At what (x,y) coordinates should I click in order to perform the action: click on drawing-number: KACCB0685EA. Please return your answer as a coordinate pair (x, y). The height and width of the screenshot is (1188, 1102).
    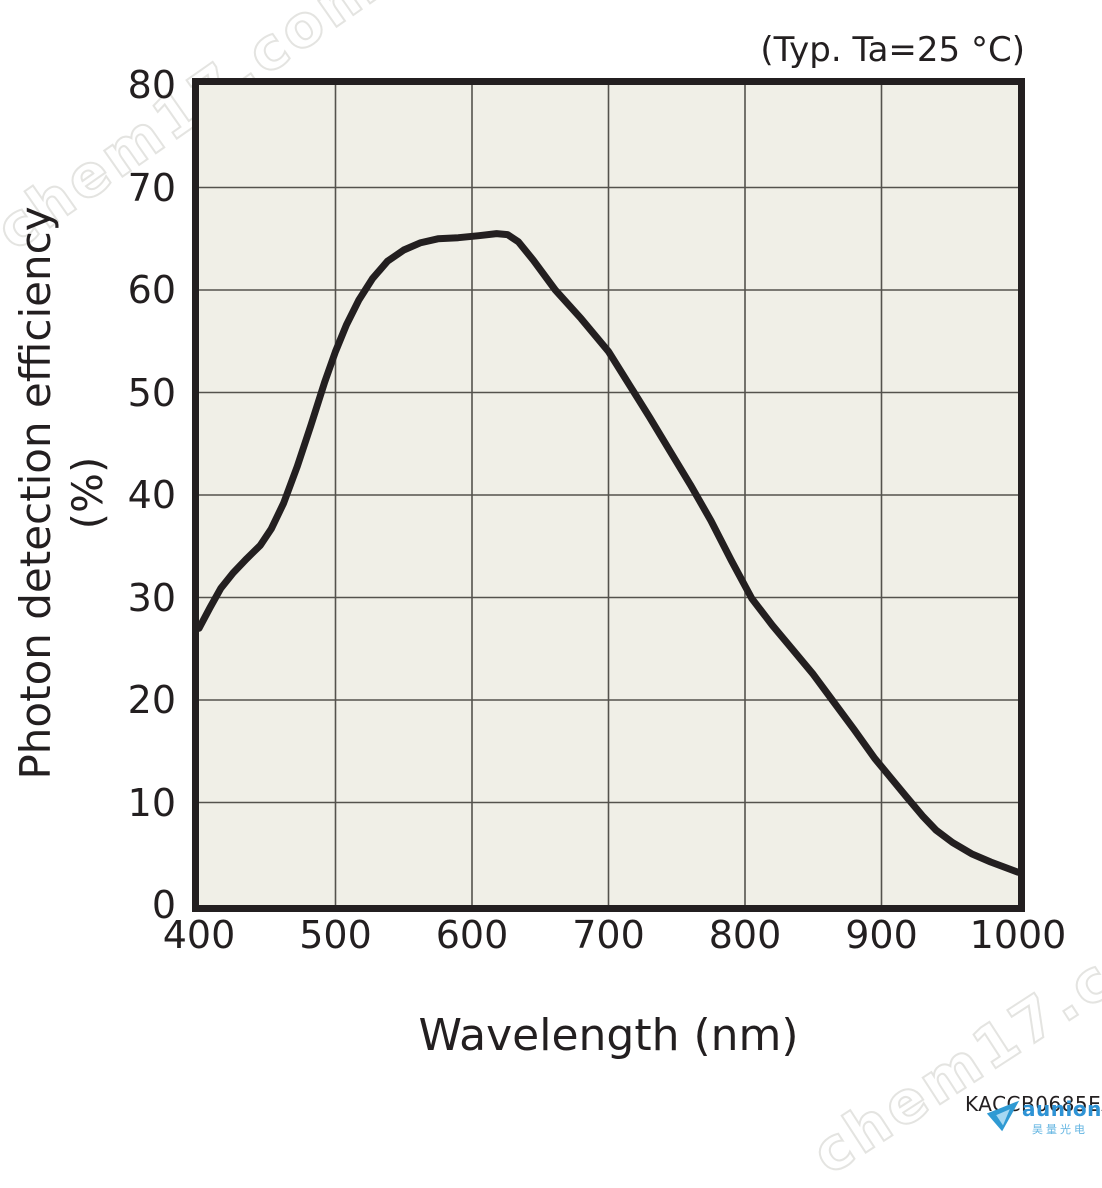
    Looking at the image, I should click on (1033, 1104).